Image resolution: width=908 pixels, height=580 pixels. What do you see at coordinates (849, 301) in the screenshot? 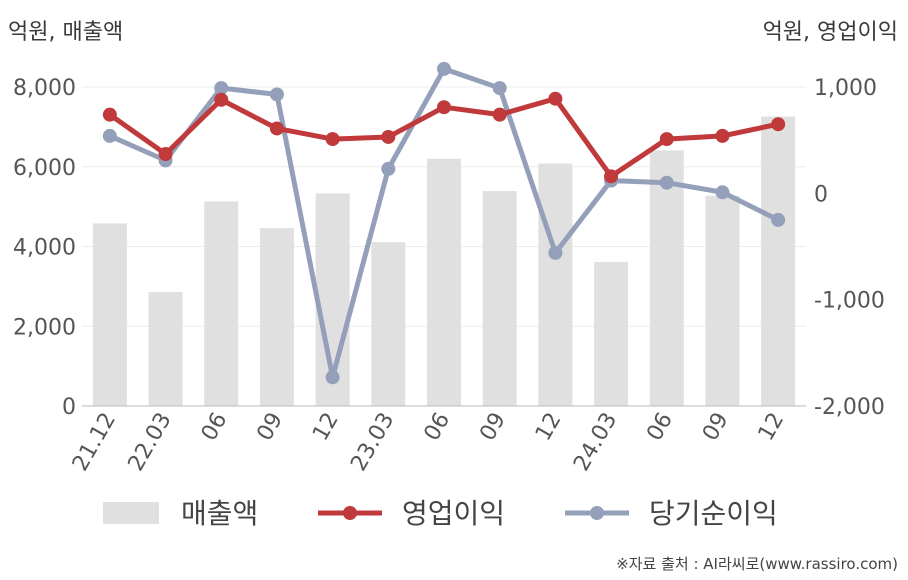
I see `right-tick-label: -1,000` at bounding box center [849, 301].